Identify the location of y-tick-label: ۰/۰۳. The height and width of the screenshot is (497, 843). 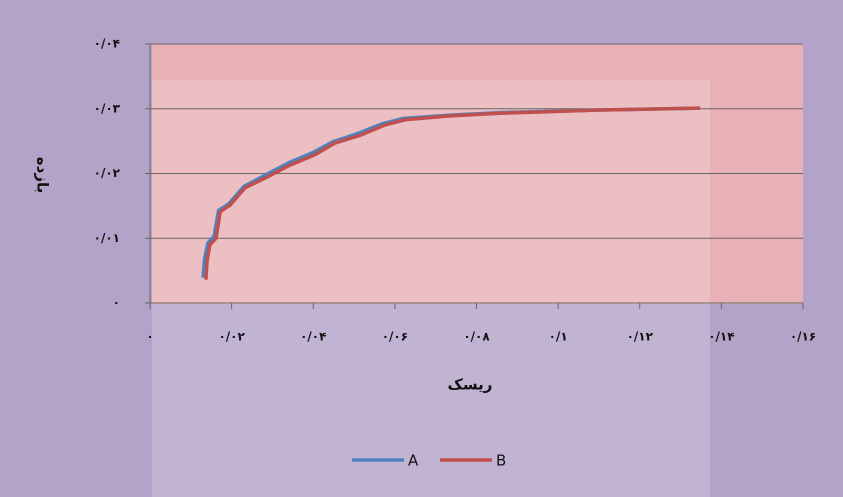
(107, 108).